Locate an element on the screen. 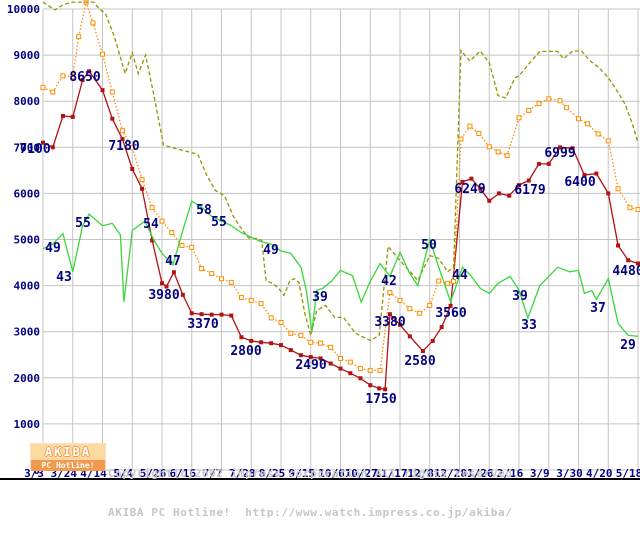  value-annotation: 6249 is located at coordinates (469, 189).